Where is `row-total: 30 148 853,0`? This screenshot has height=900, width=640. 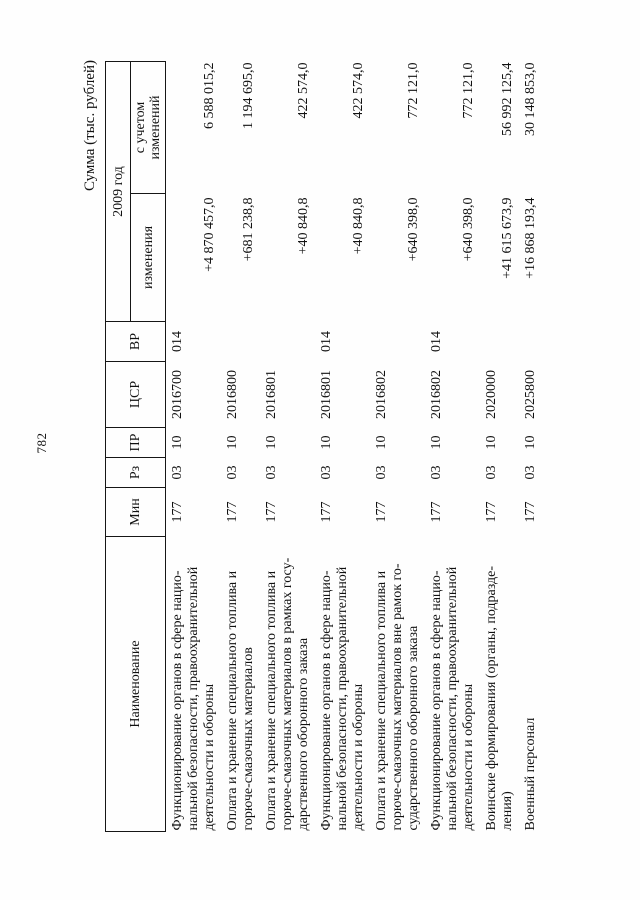 row-total: 30 148 853,0 is located at coordinates (530, 99).